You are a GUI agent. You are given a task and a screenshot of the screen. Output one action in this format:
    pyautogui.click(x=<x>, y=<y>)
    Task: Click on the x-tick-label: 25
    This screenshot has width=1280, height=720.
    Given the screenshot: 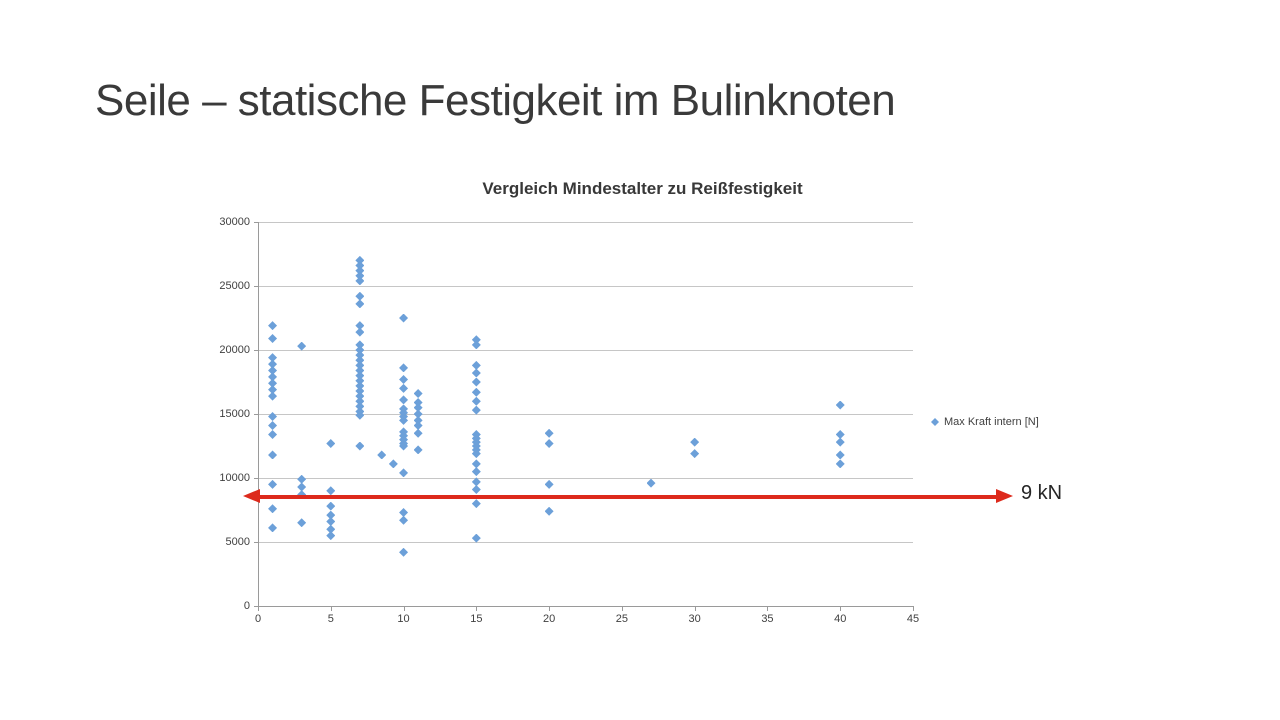 What is the action you would take?
    pyautogui.click(x=621, y=619)
    